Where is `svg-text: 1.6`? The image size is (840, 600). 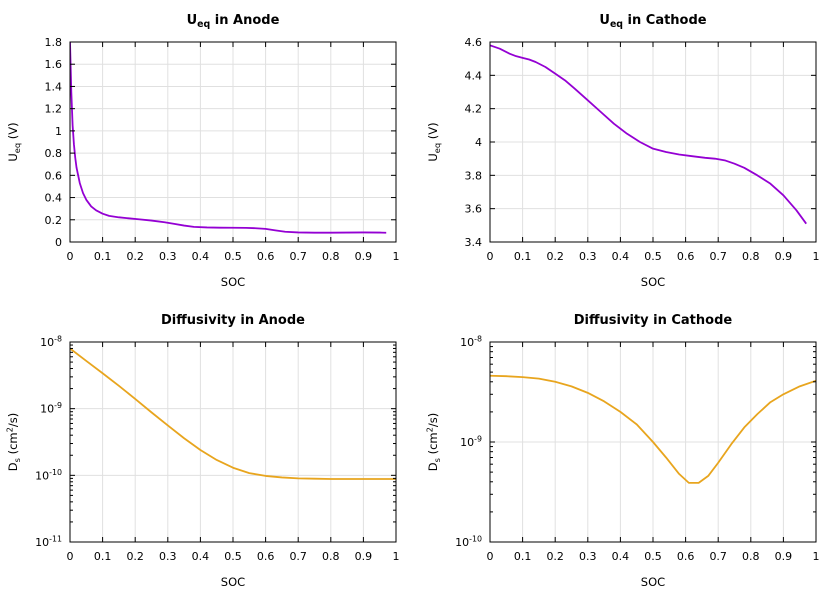
svg-text: 1.6 is located at coordinates (54, 64).